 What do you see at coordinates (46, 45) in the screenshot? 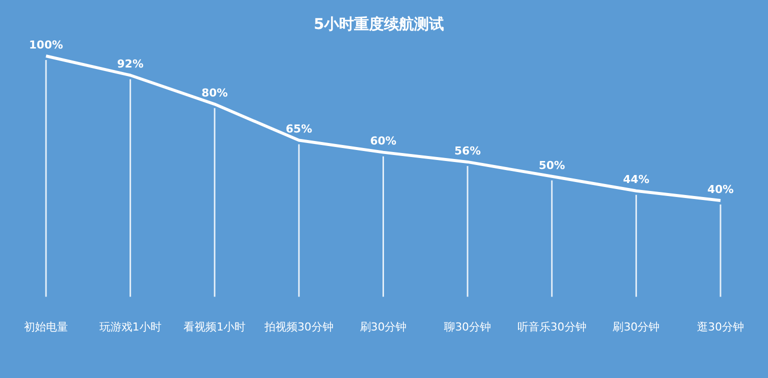
I see `data-label: 100%` at bounding box center [46, 45].